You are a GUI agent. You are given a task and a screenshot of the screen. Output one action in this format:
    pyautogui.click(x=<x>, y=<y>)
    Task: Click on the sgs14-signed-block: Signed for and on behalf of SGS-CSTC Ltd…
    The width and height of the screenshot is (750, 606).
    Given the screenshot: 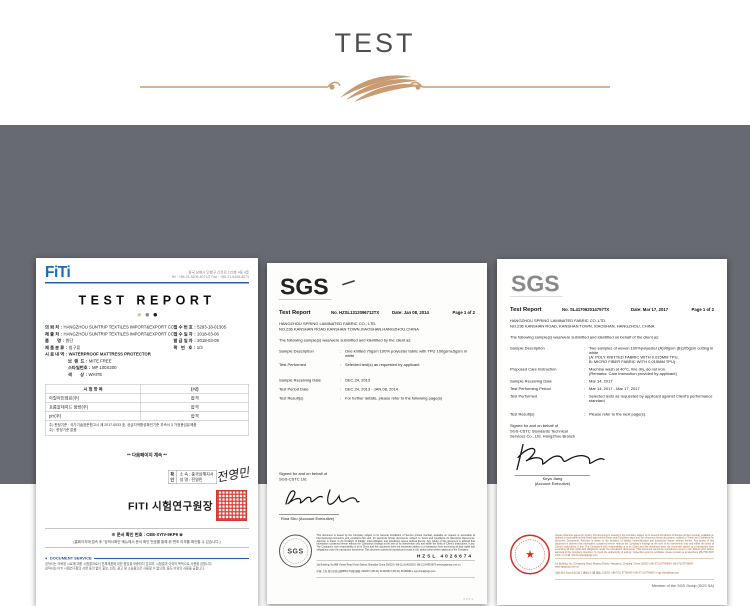 What is the action you would take?
    pyautogui.click(x=377, y=477)
    